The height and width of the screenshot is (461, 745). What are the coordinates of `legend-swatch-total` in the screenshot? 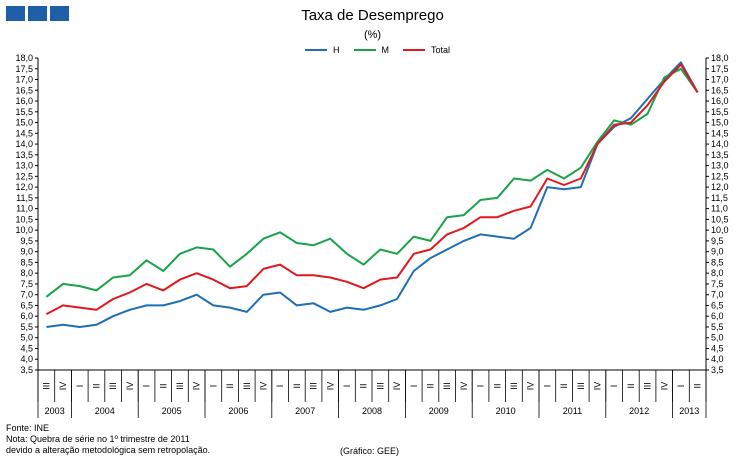 It's located at (414, 50).